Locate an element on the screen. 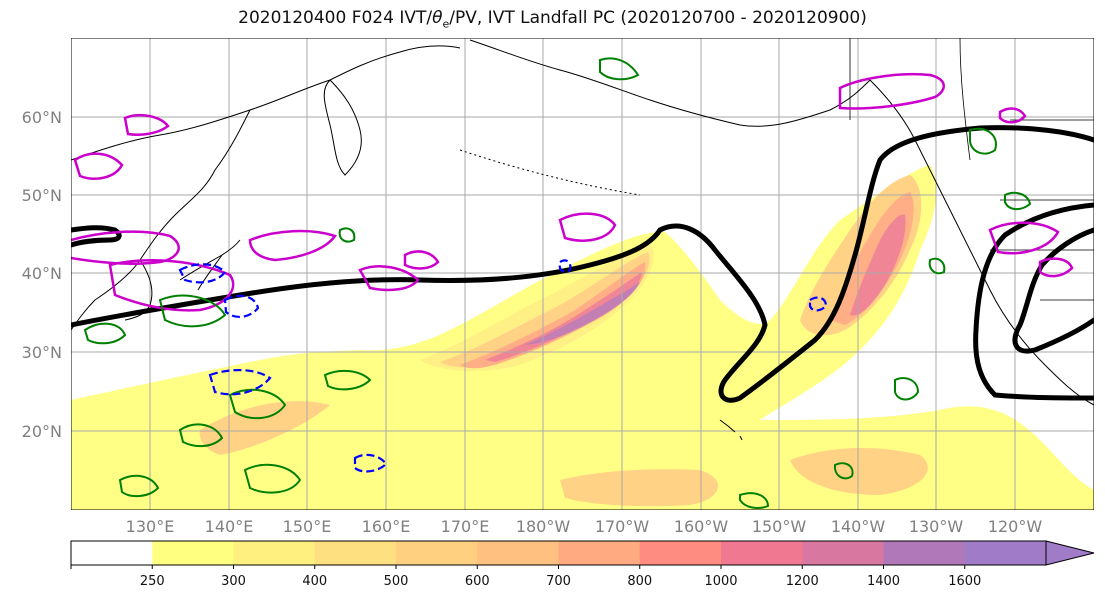 This screenshot has width=1105, height=603. lon-label-180w: 180°W is located at coordinates (543, 526).